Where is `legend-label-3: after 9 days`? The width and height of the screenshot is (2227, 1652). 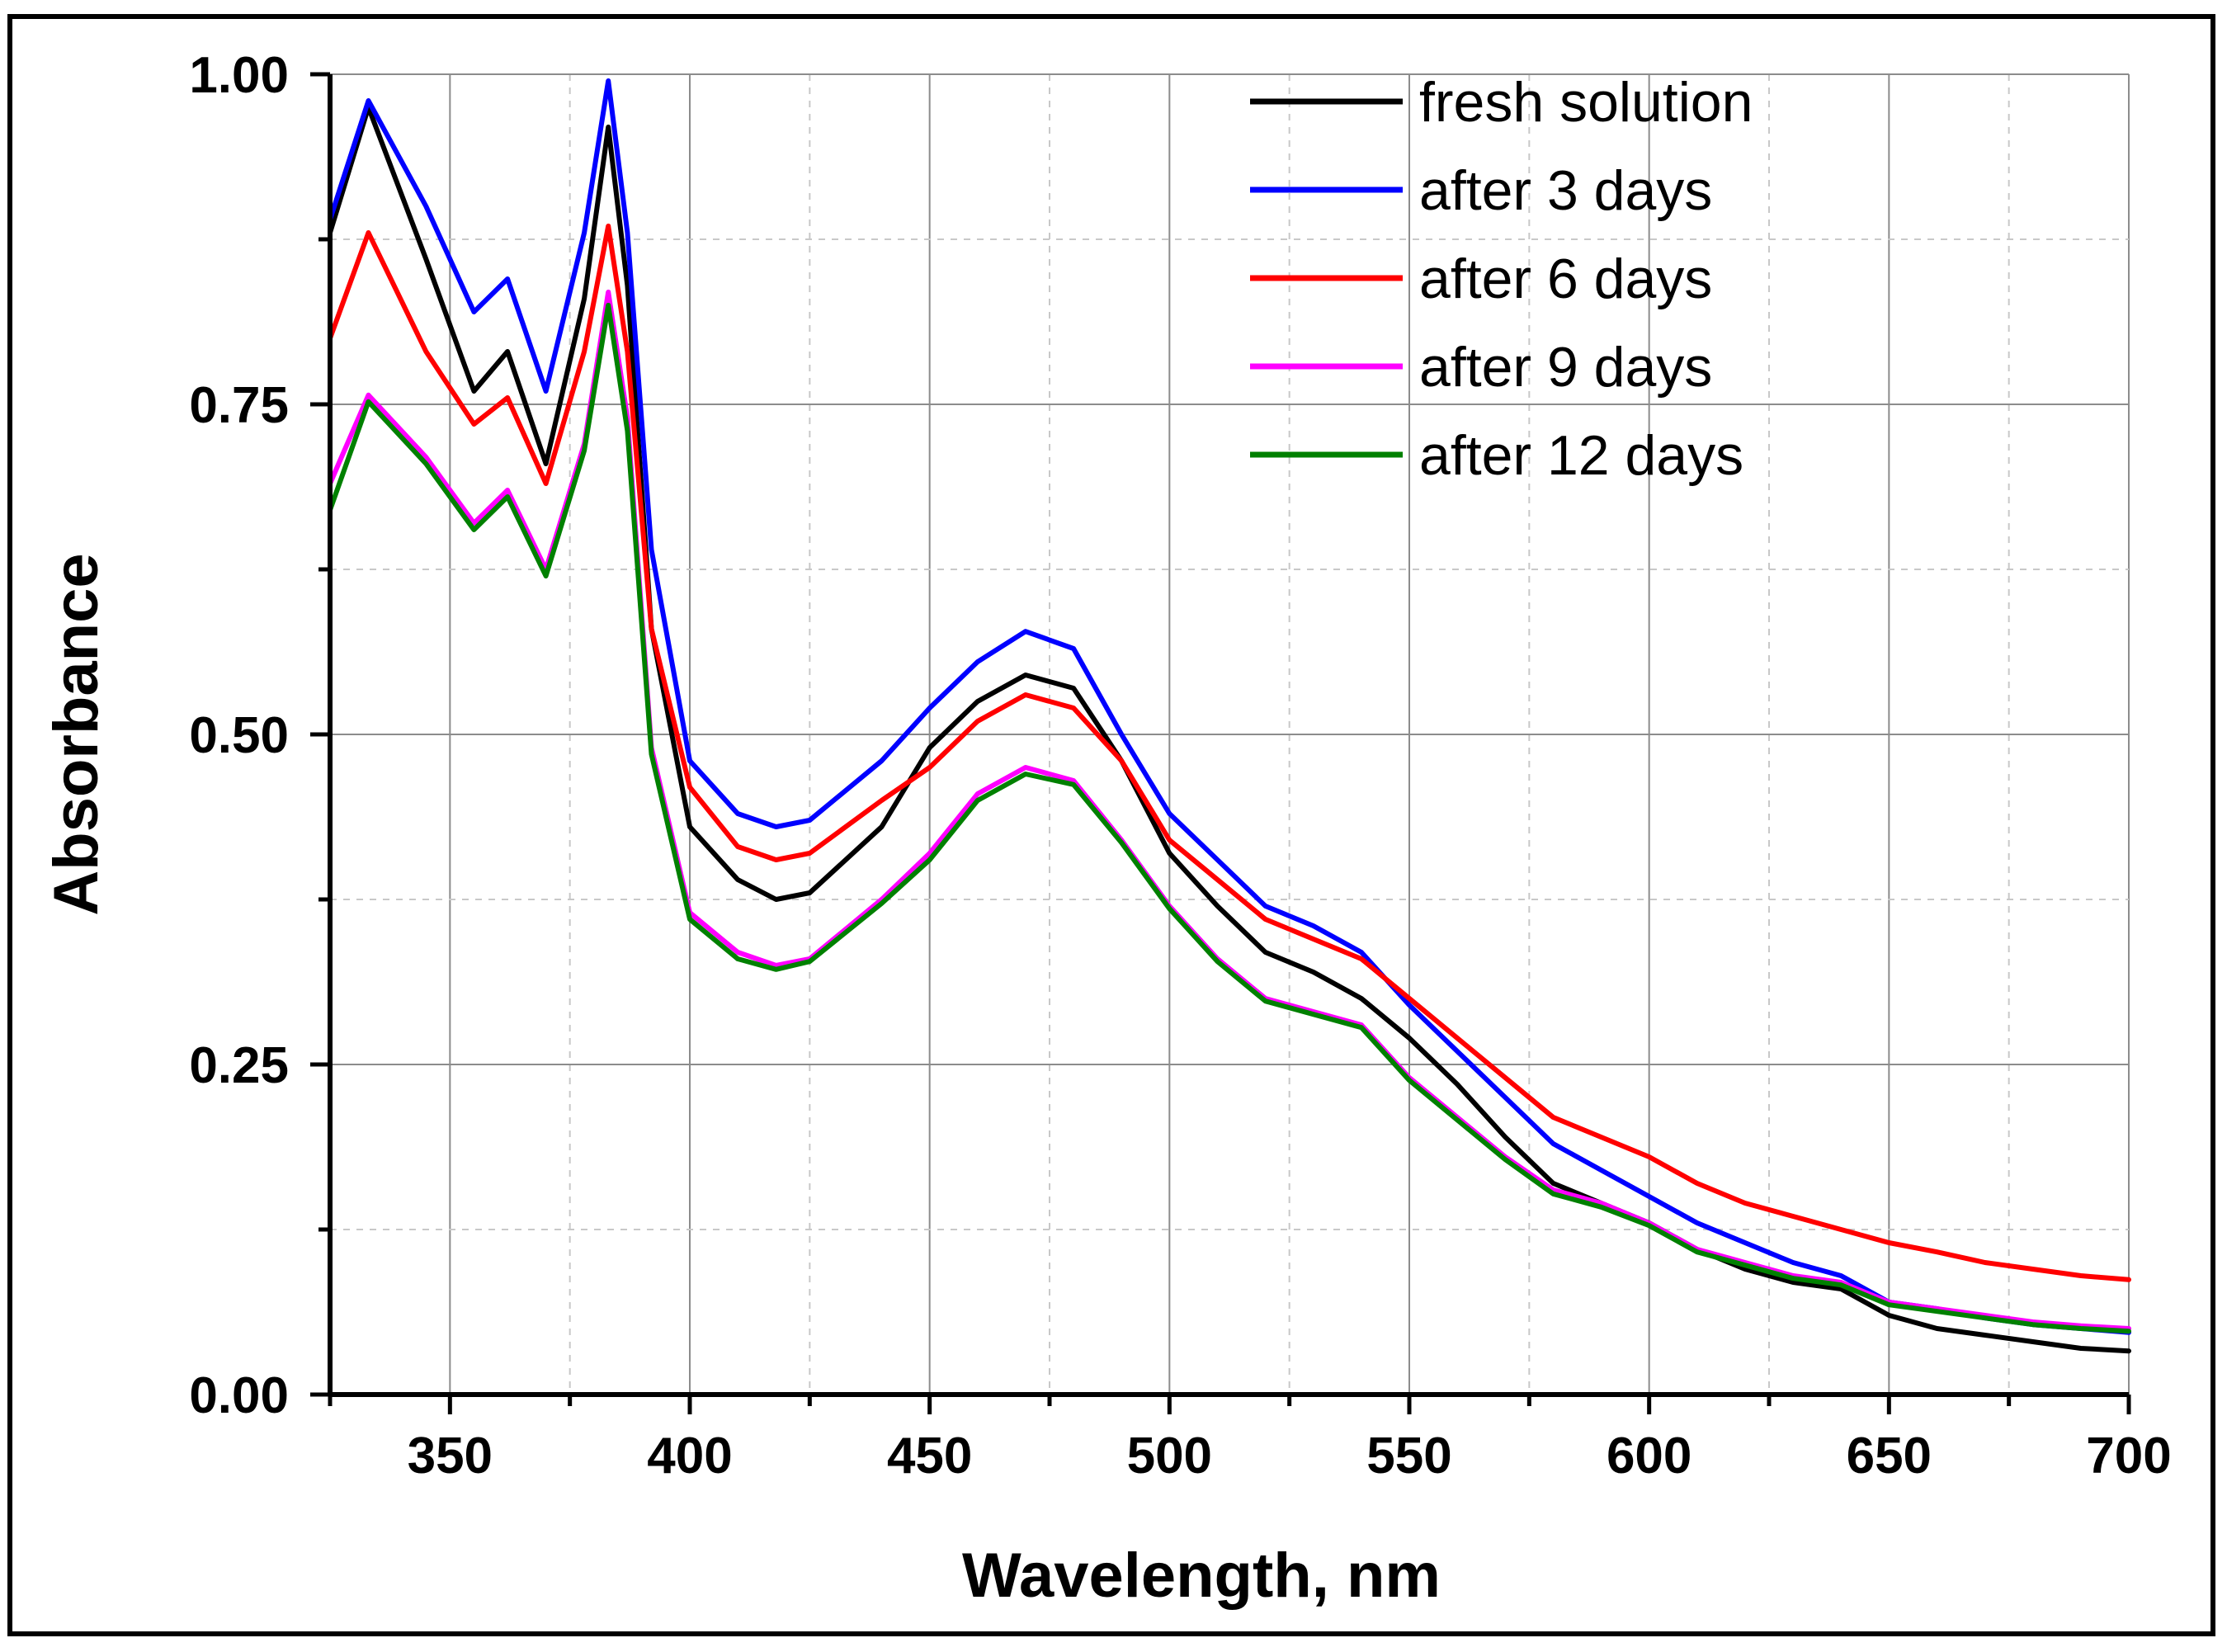
legend-label-3: after 9 days is located at coordinates (1565, 368).